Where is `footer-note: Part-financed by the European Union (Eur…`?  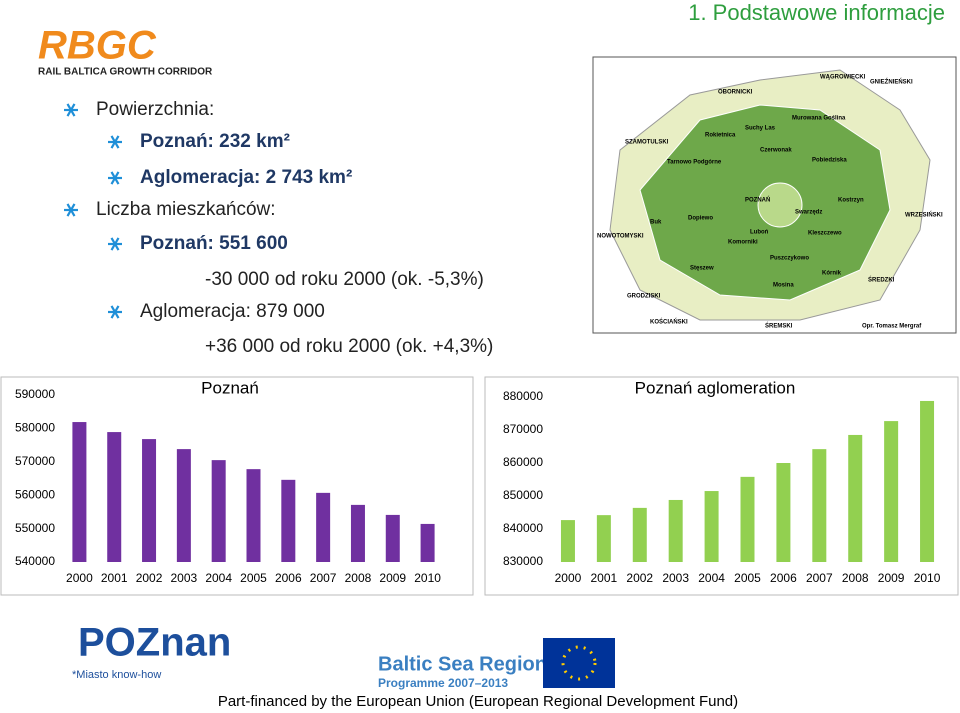
footer-note: Part-financed by the European Union (Eur… is located at coordinates (478, 701).